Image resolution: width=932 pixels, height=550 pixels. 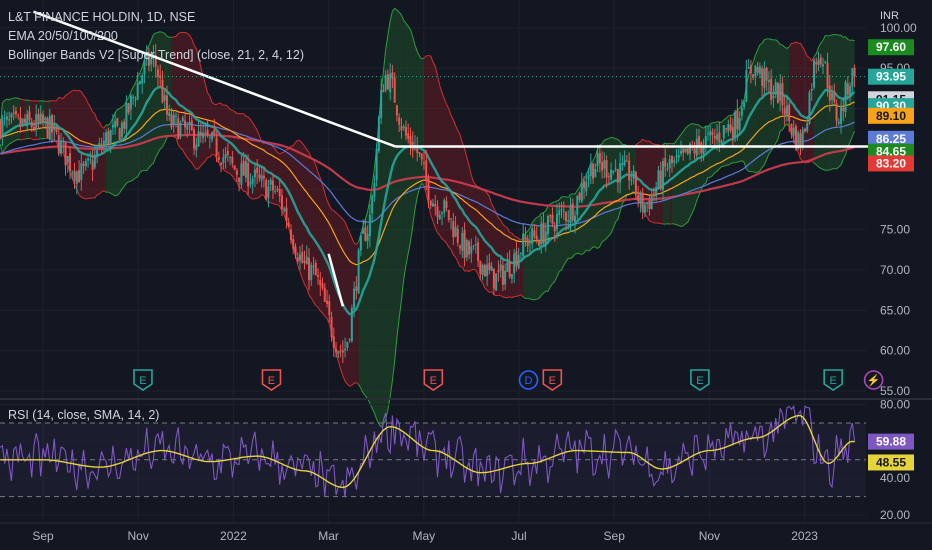 I want to click on ema-200-line, so click(x=427, y=170).